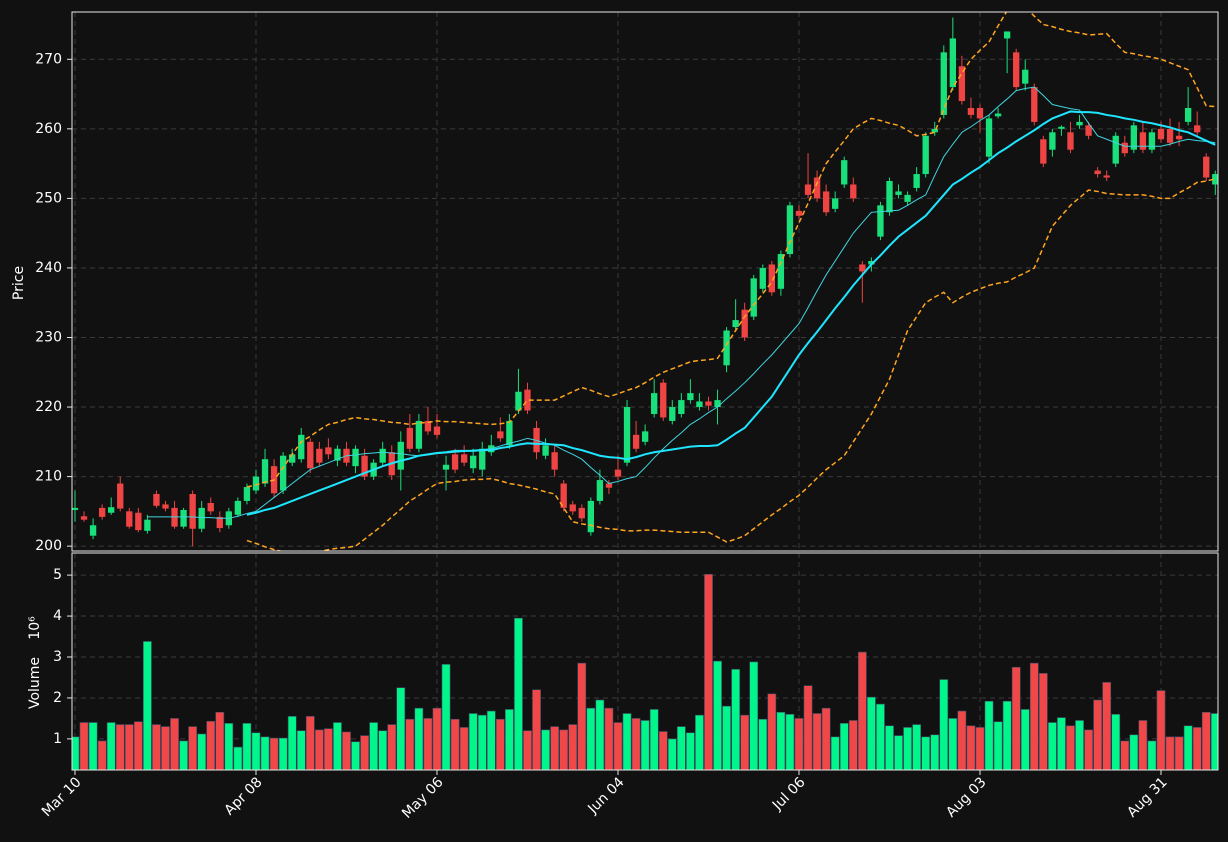 The height and width of the screenshot is (842, 1228). What do you see at coordinates (48, 198) in the screenshot?
I see `y-tick-label: 250` at bounding box center [48, 198].